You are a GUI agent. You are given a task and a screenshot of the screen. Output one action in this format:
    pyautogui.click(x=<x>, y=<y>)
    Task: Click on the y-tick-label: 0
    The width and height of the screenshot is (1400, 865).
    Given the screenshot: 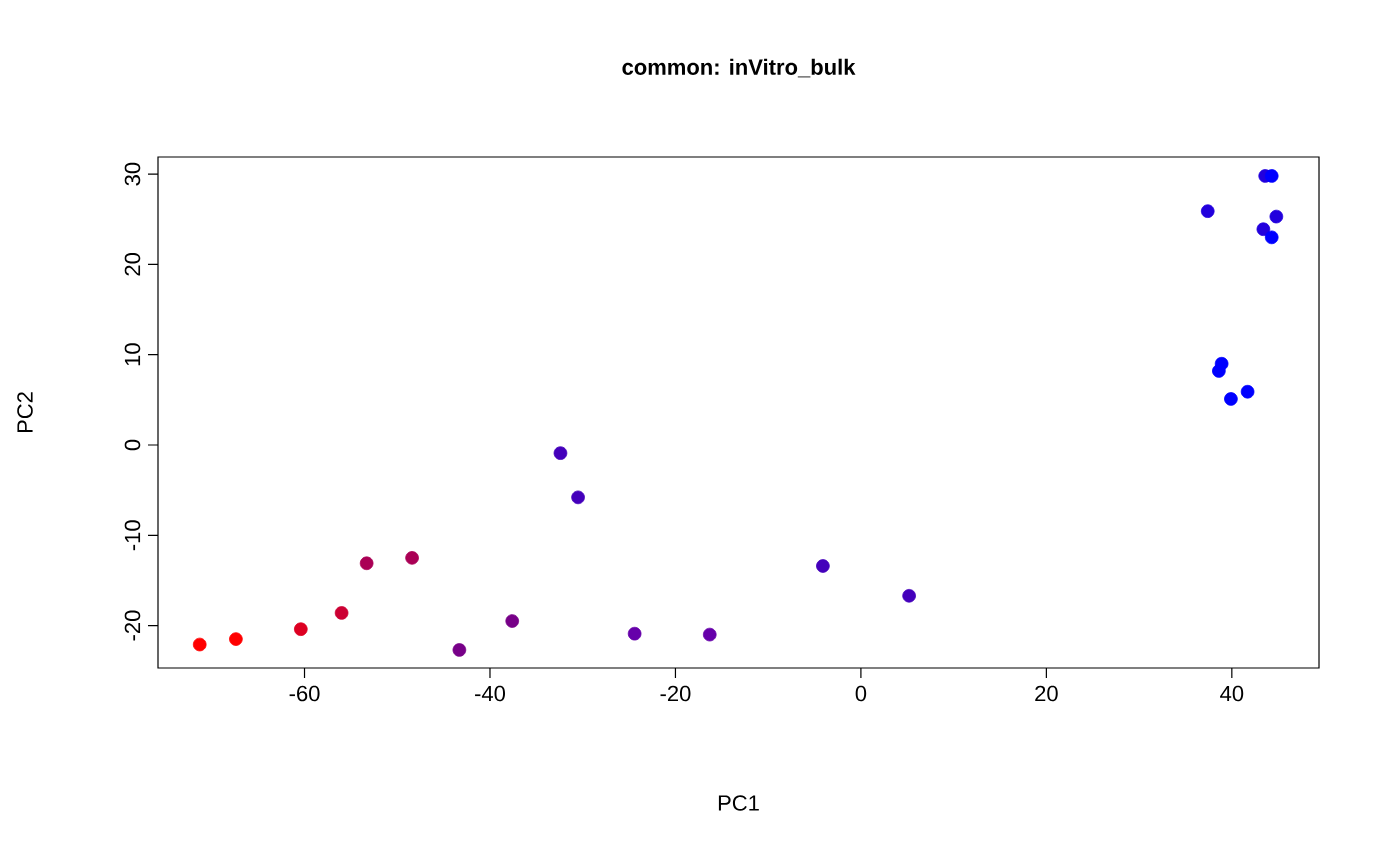 What is the action you would take?
    pyautogui.click(x=132, y=445)
    